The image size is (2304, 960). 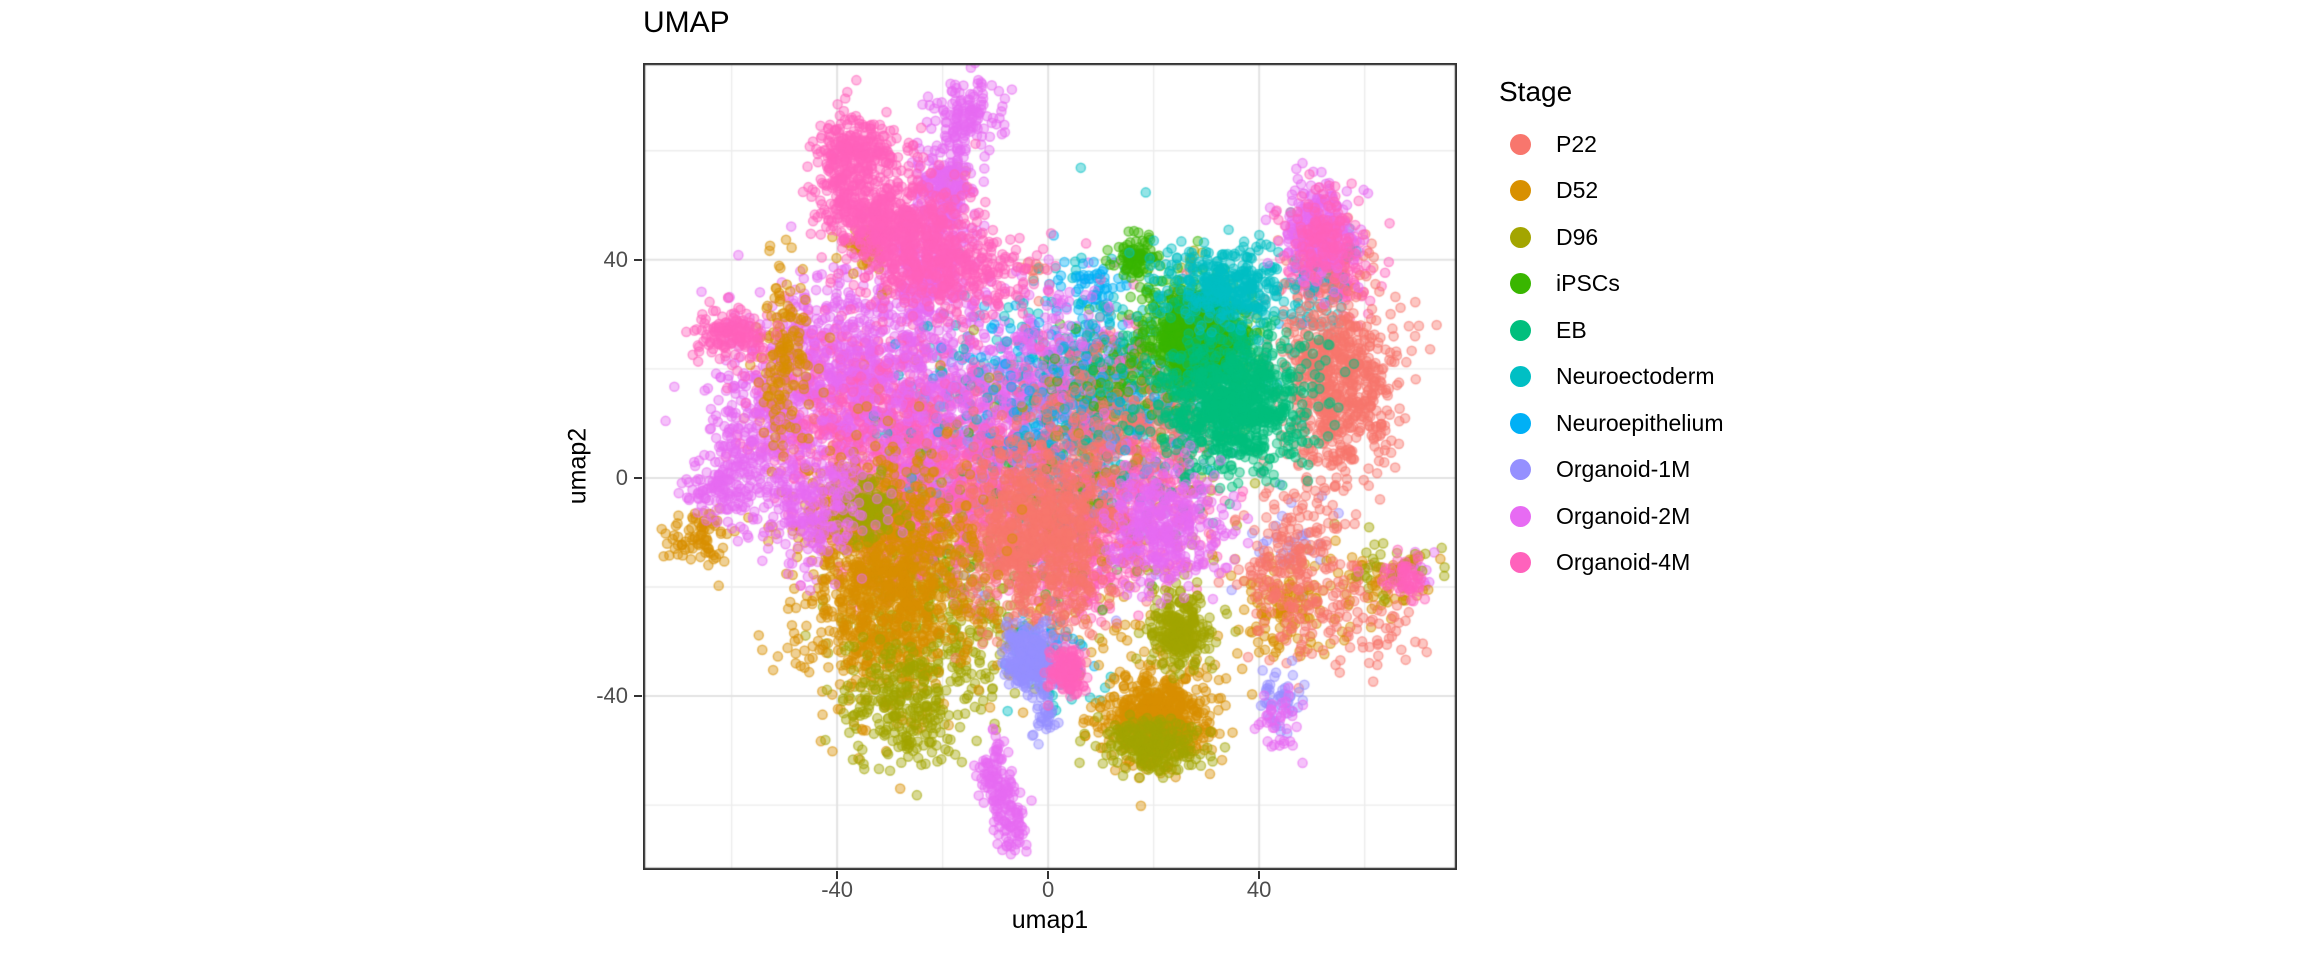 I want to click on legend-label-EB: EB, so click(x=1571, y=329).